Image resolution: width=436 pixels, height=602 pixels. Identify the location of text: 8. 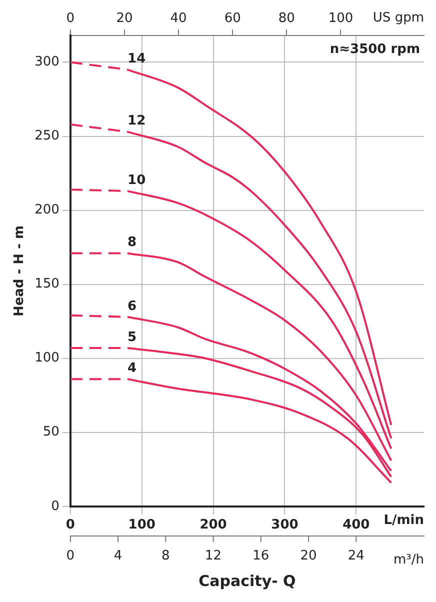
(166, 556).